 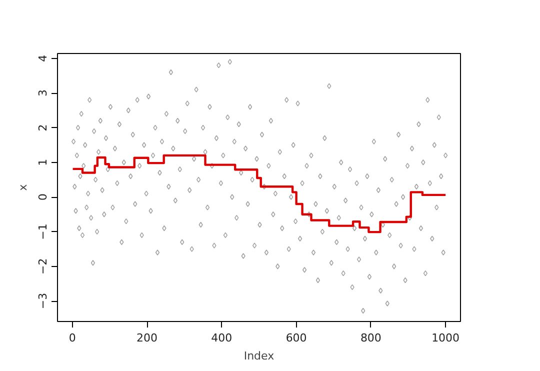 I want to click on y-axis-title: x, so click(x=23, y=187).